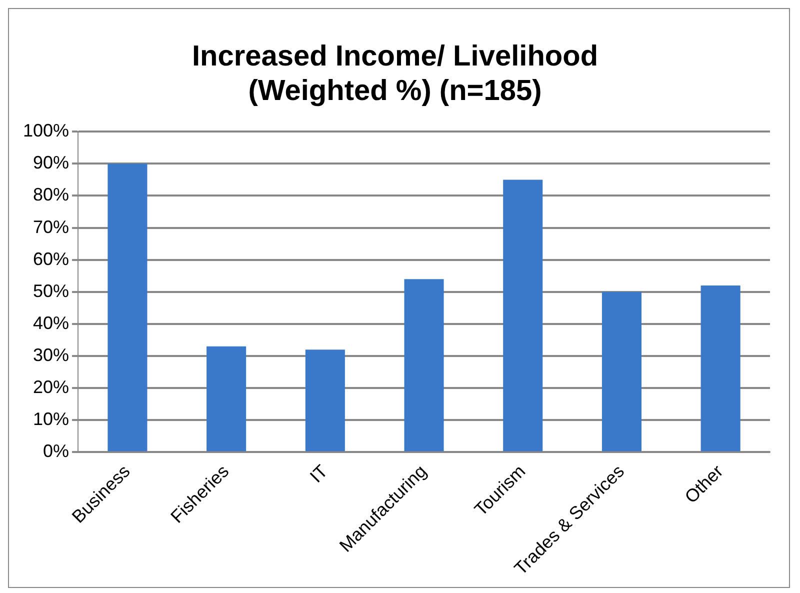 The height and width of the screenshot is (593, 800). Describe the element at coordinates (319, 474) in the screenshot. I see `x-tick-label: IT` at that location.